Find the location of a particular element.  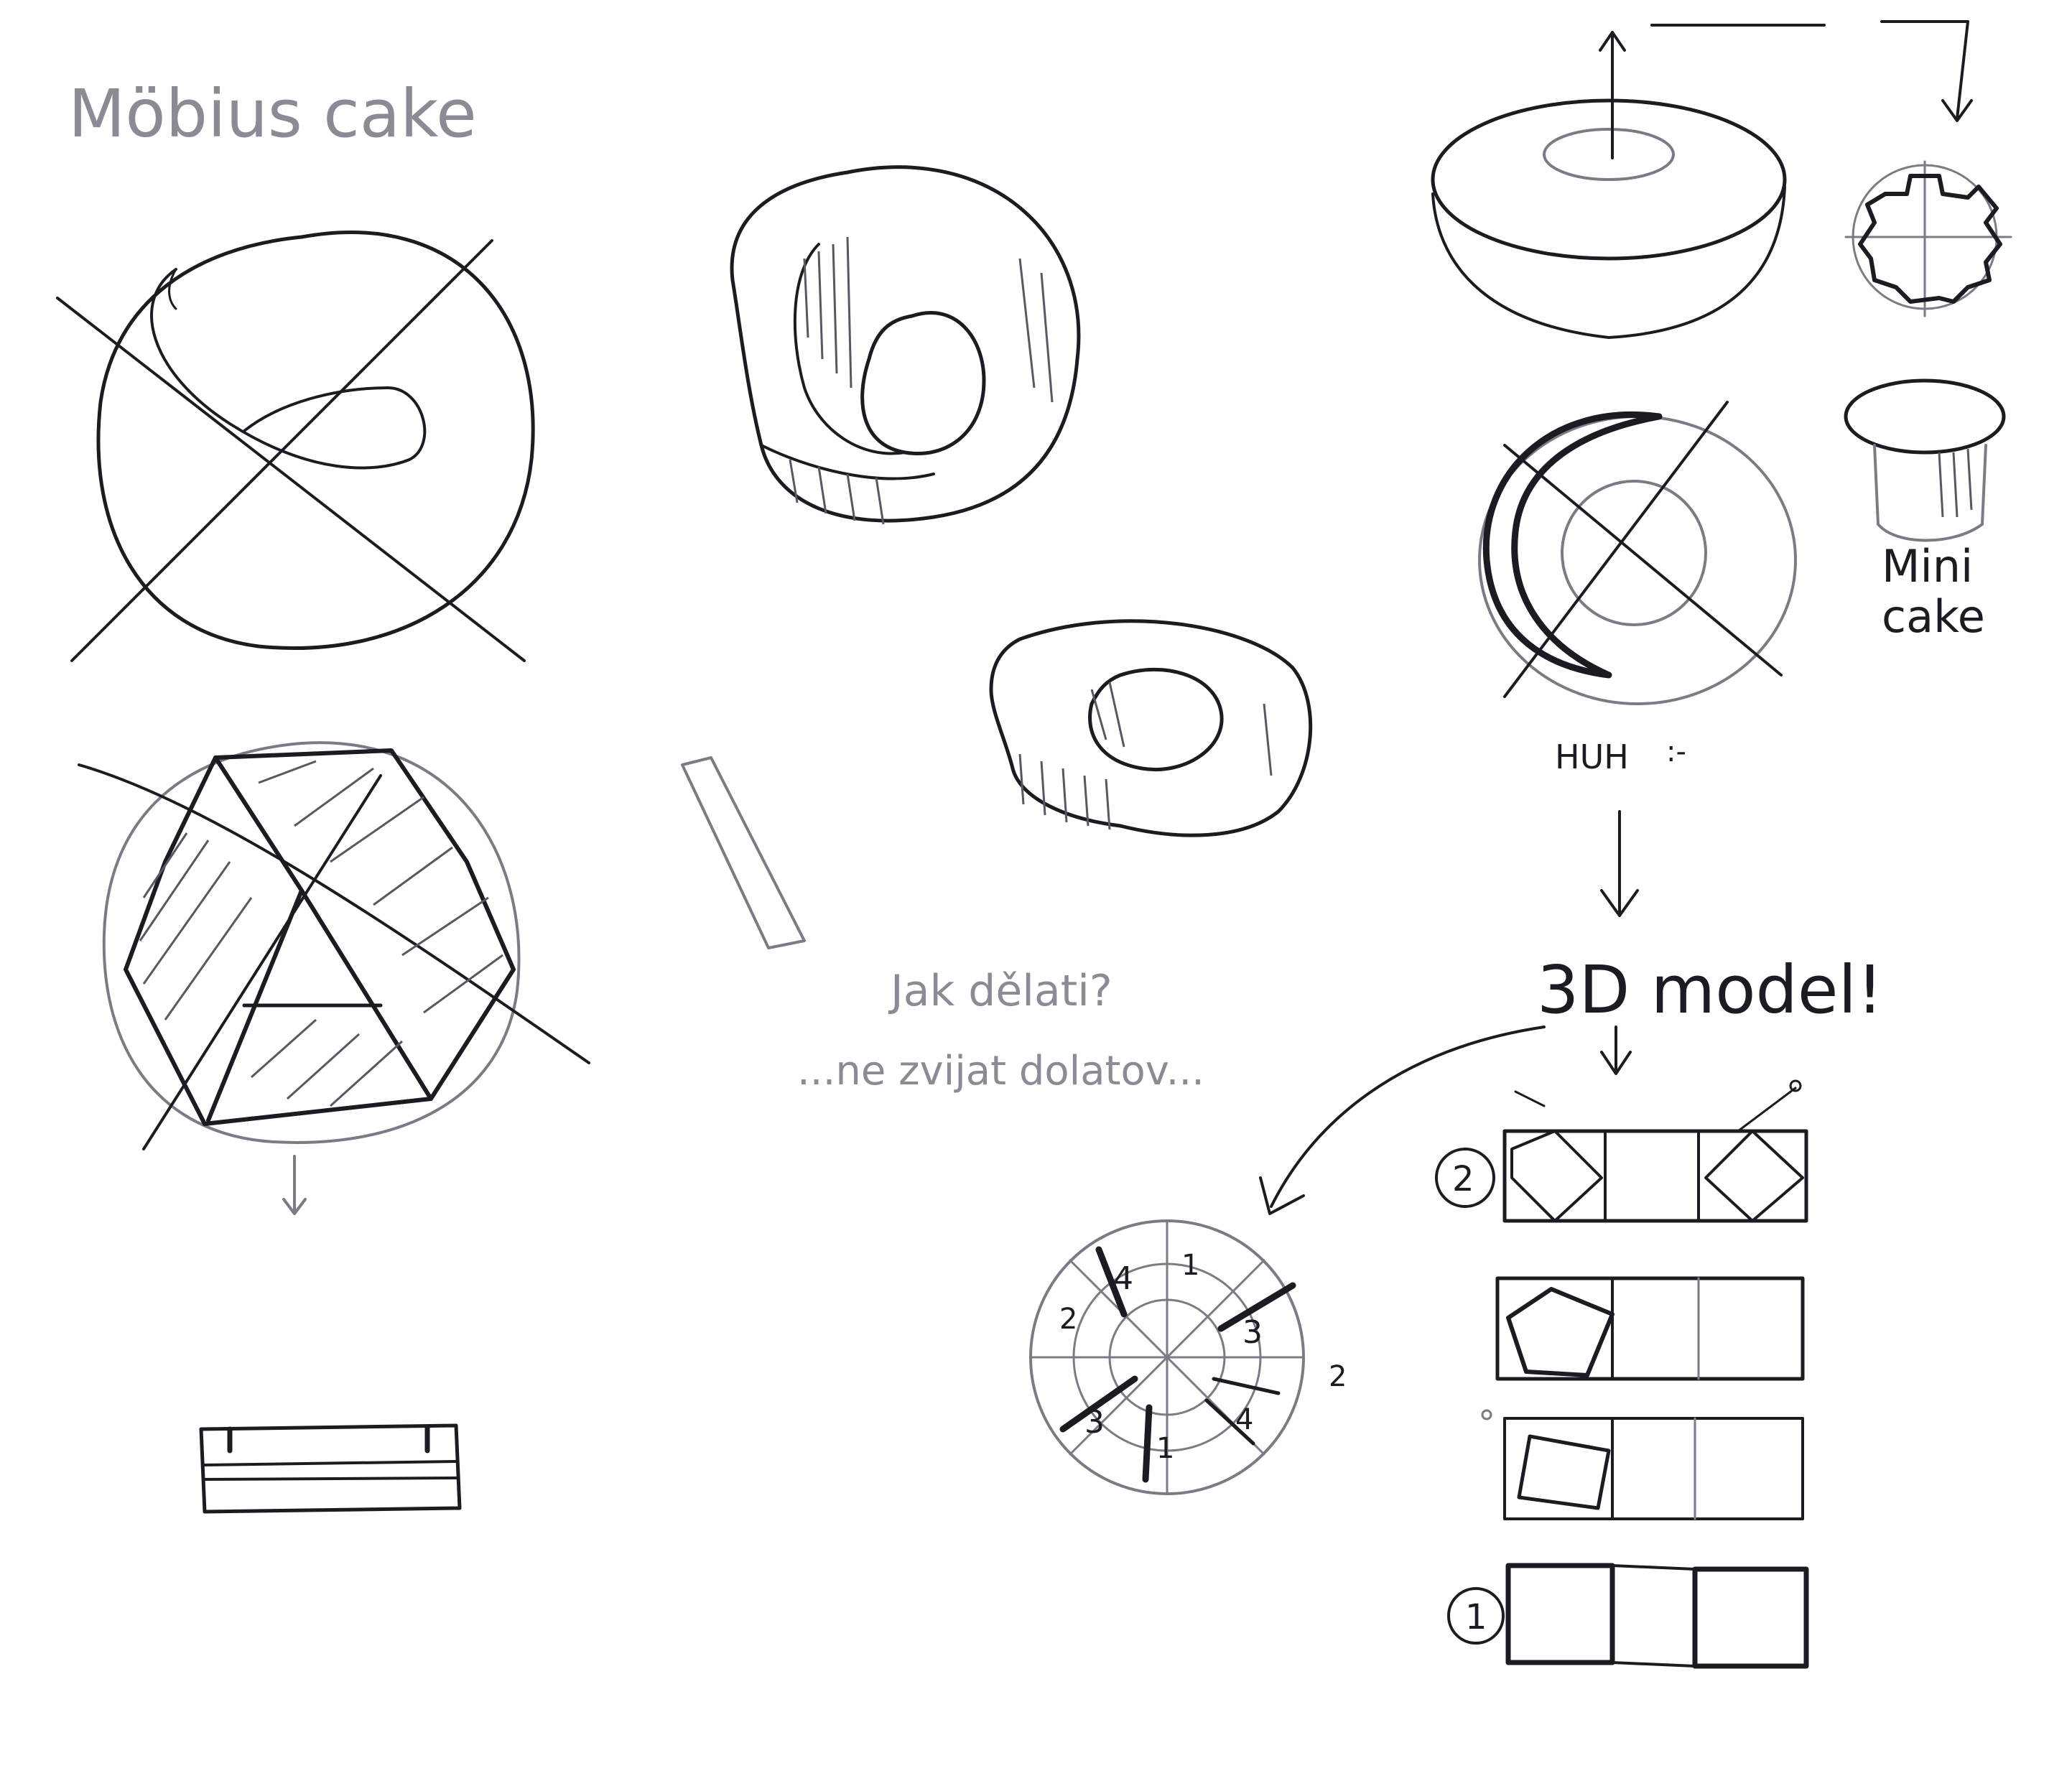

sketch-gear is located at coordinates (1928, 239).